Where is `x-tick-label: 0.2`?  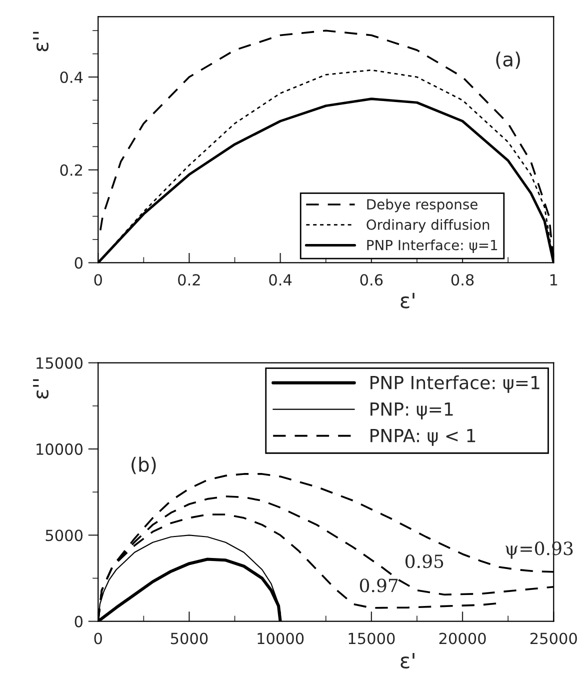 x-tick-label: 0.2 is located at coordinates (189, 280).